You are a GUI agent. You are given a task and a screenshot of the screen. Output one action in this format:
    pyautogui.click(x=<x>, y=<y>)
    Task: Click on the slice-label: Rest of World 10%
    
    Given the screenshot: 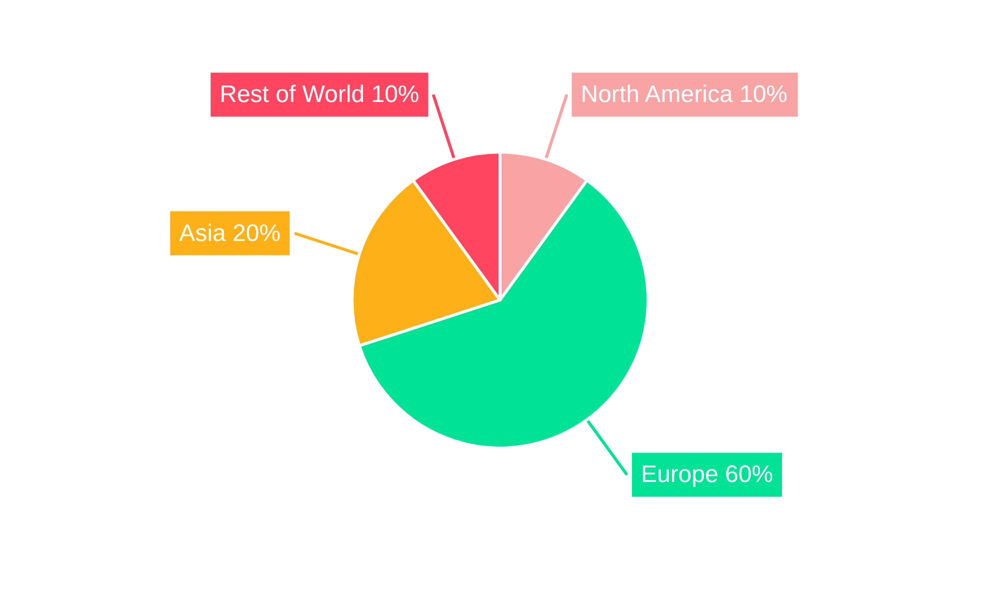 What is the action you would take?
    pyautogui.click(x=320, y=94)
    